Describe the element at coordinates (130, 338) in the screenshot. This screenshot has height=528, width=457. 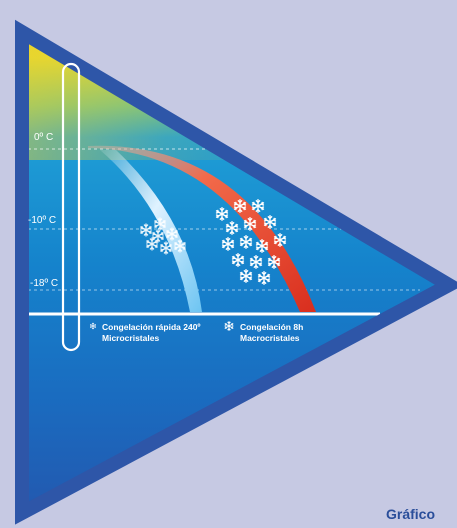
I see `legend-rapid-subtitle: Microcristales` at that location.